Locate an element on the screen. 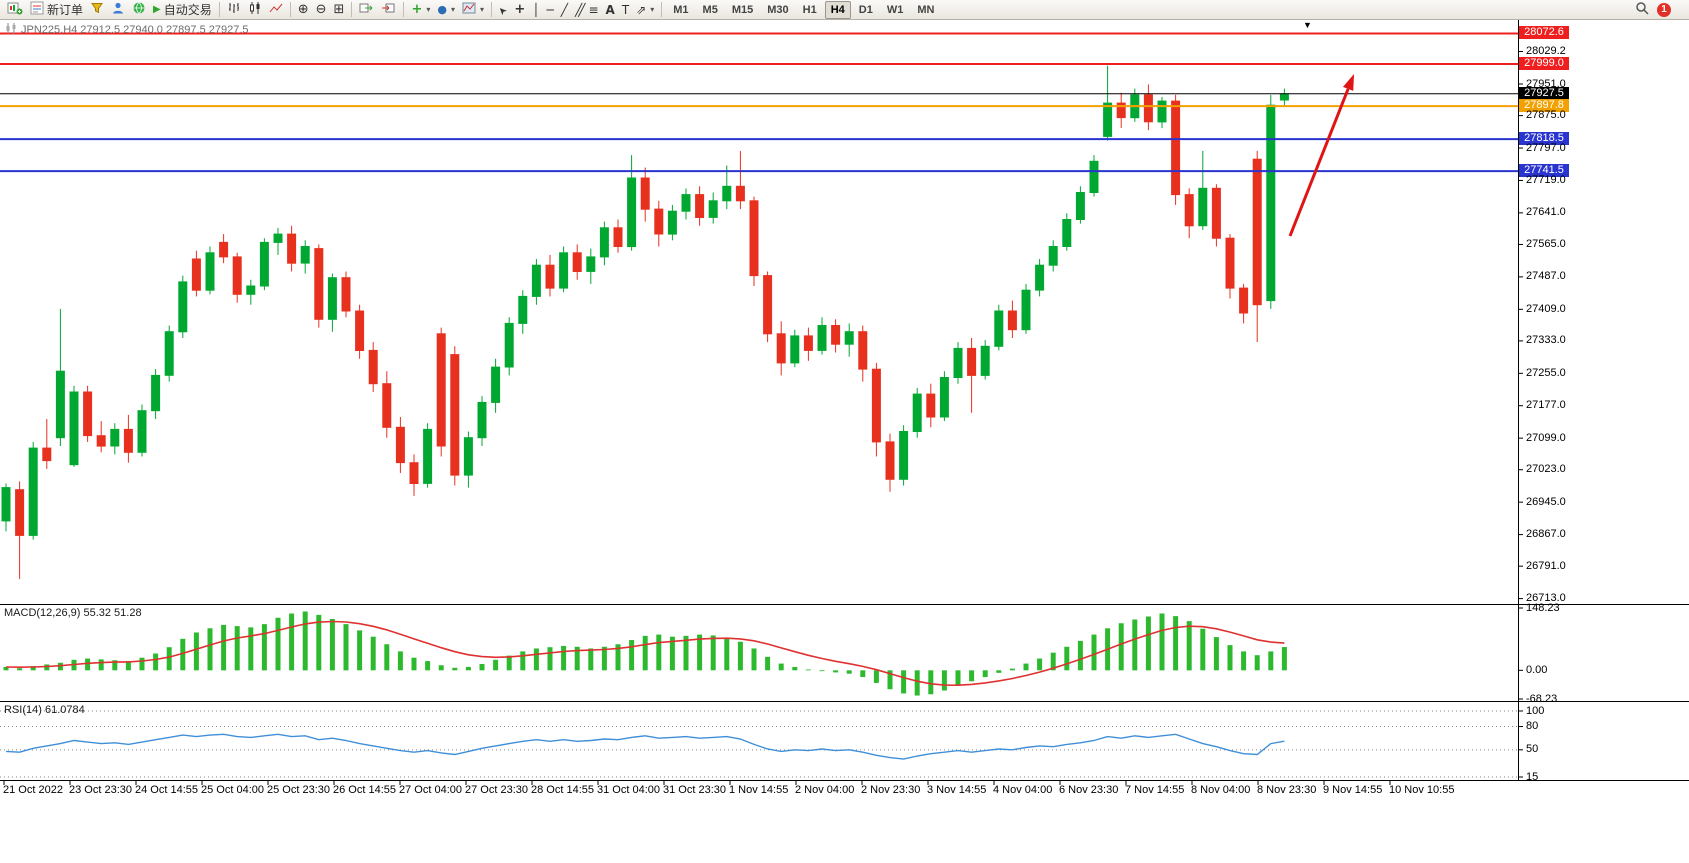 Image resolution: width=1689 pixels, height=863 pixels. macd-scale-label: 0.00 is located at coordinates (1537, 669).